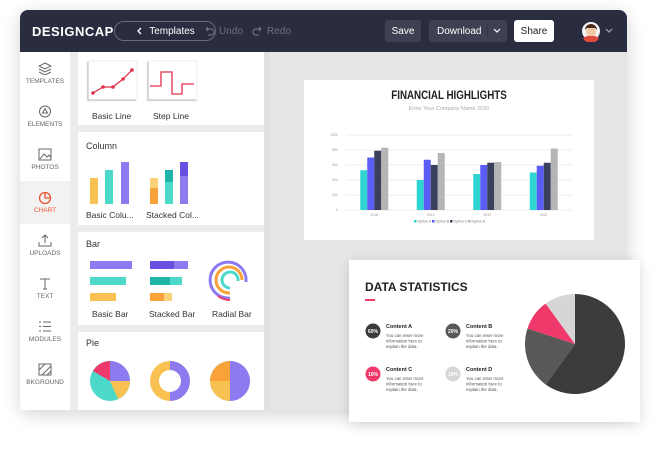 This screenshot has height=453, width=660. I want to click on bar-thumbnails, so click(170, 281).